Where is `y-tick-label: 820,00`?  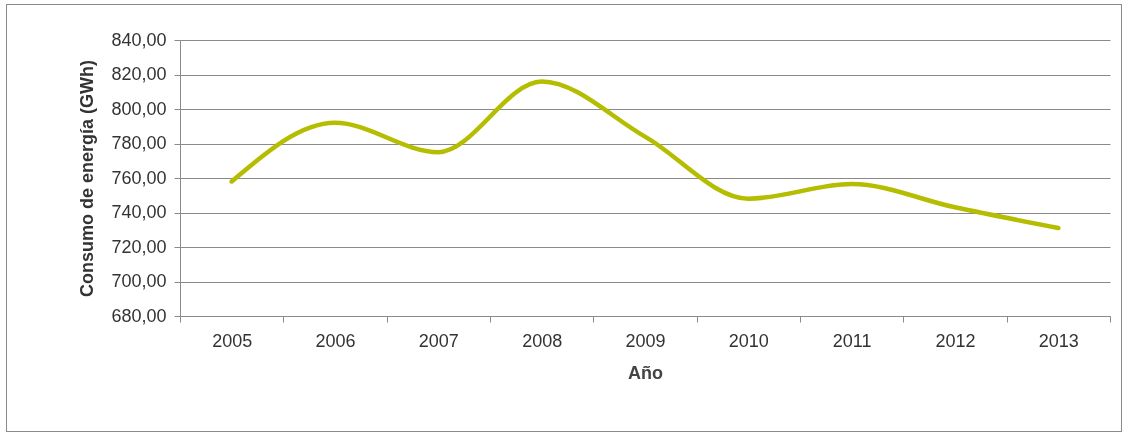 y-tick-label: 820,00 is located at coordinates (139, 74).